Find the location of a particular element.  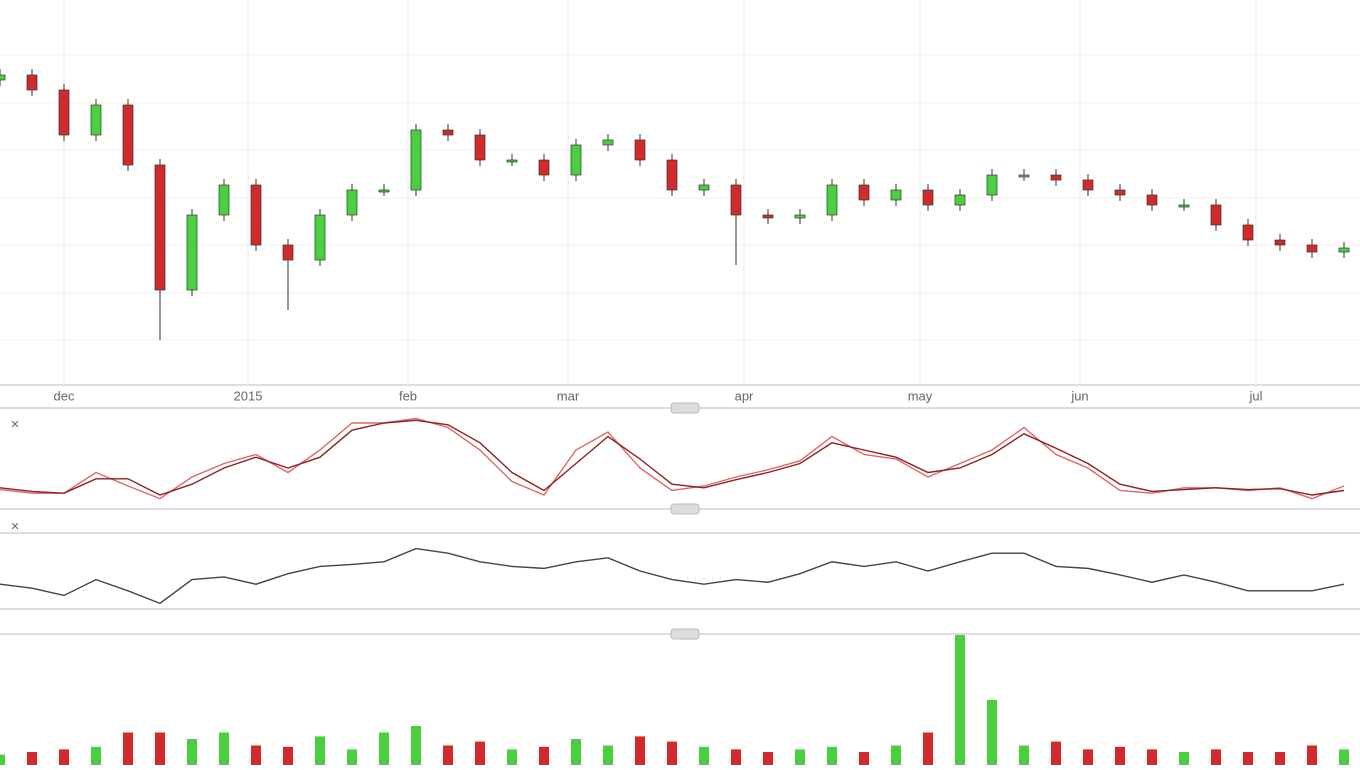

x-tick-label: mar is located at coordinates (568, 395).